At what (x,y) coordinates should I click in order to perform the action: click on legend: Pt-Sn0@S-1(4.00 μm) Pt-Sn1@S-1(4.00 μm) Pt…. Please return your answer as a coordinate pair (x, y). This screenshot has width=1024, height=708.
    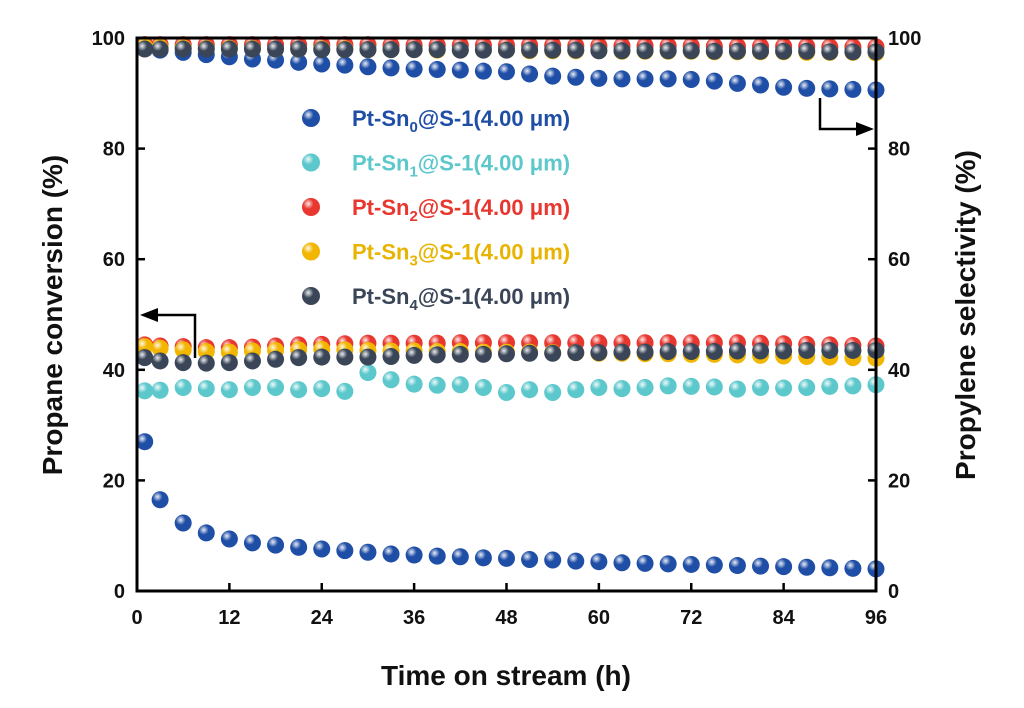
    Looking at the image, I should click on (436, 210).